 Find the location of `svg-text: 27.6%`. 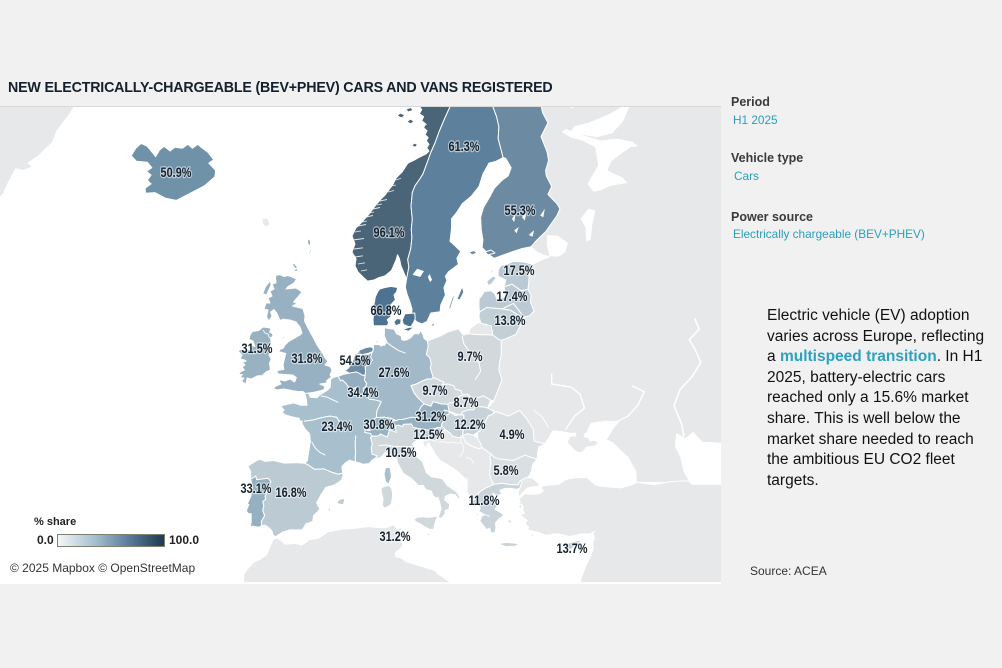

svg-text: 27.6% is located at coordinates (394, 372).